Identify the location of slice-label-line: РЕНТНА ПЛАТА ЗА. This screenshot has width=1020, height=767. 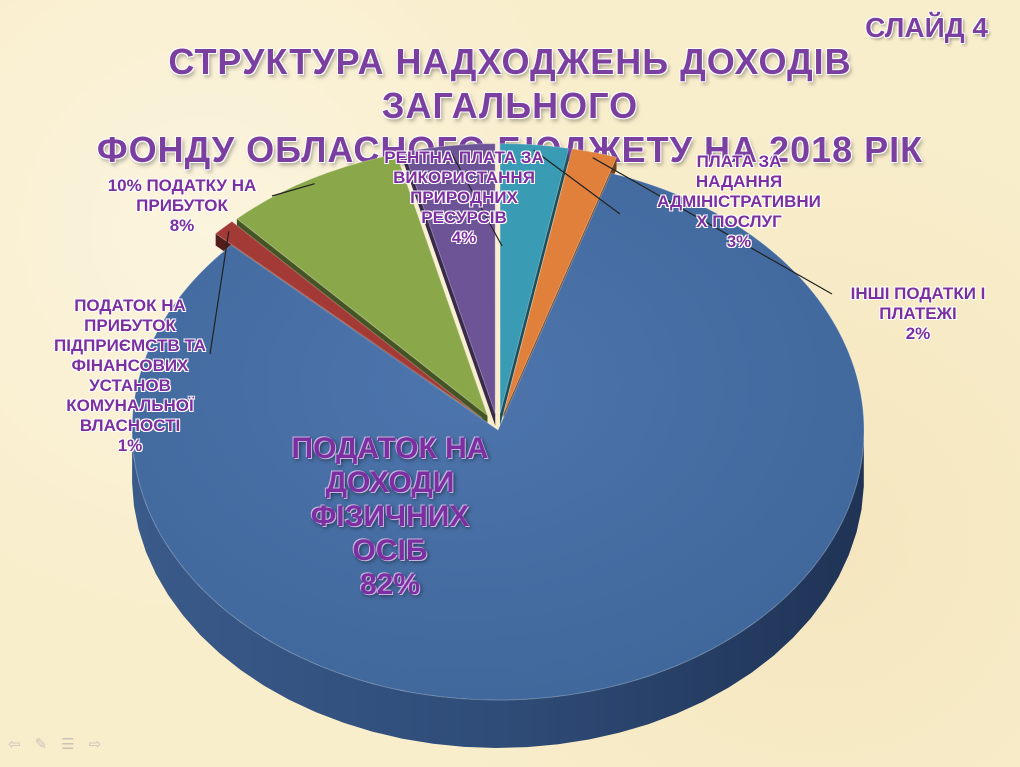
(464, 157).